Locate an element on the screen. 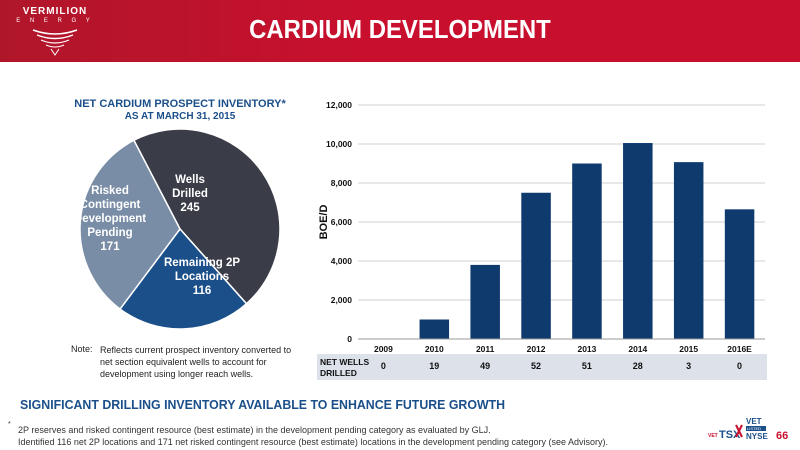 The width and height of the screenshot is (800, 450). exchange-listing-logo: VET TSX VET LISTED NYSE is located at coordinates (738, 429).